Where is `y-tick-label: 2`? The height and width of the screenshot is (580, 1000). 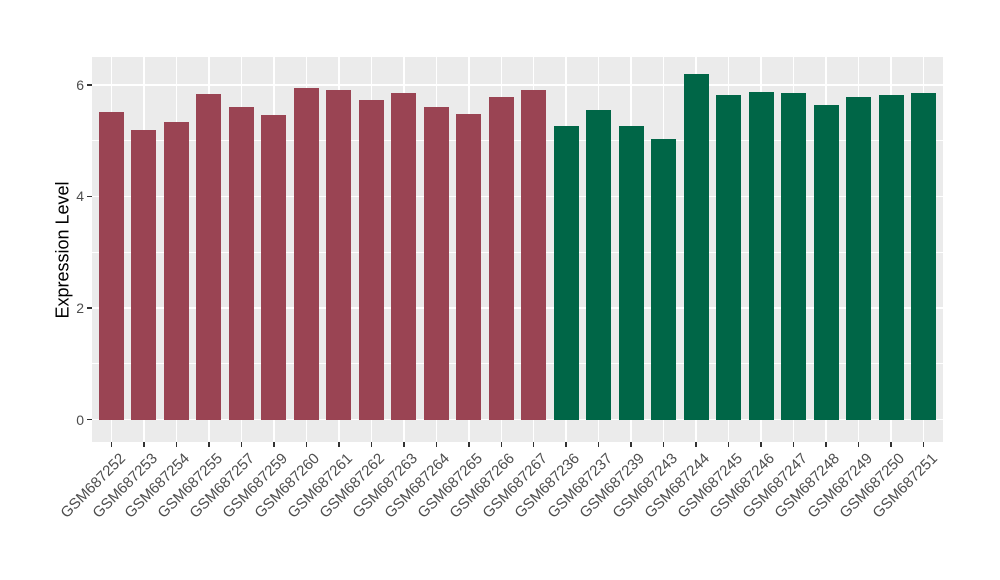 y-tick-label: 2 is located at coordinates (80, 308).